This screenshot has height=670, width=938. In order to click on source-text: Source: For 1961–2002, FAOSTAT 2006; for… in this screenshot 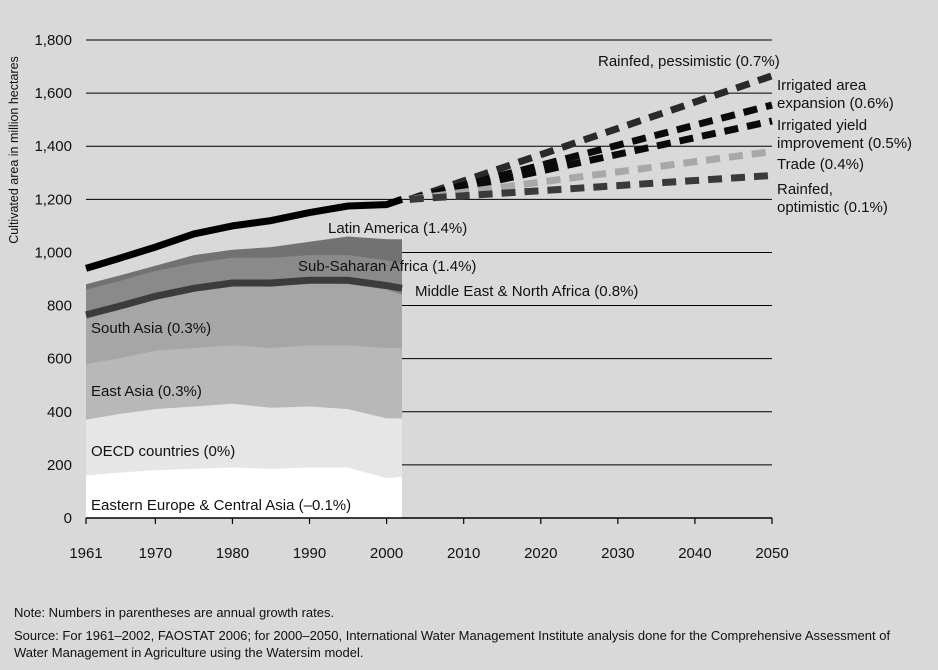, I will do `click(452, 644)`.